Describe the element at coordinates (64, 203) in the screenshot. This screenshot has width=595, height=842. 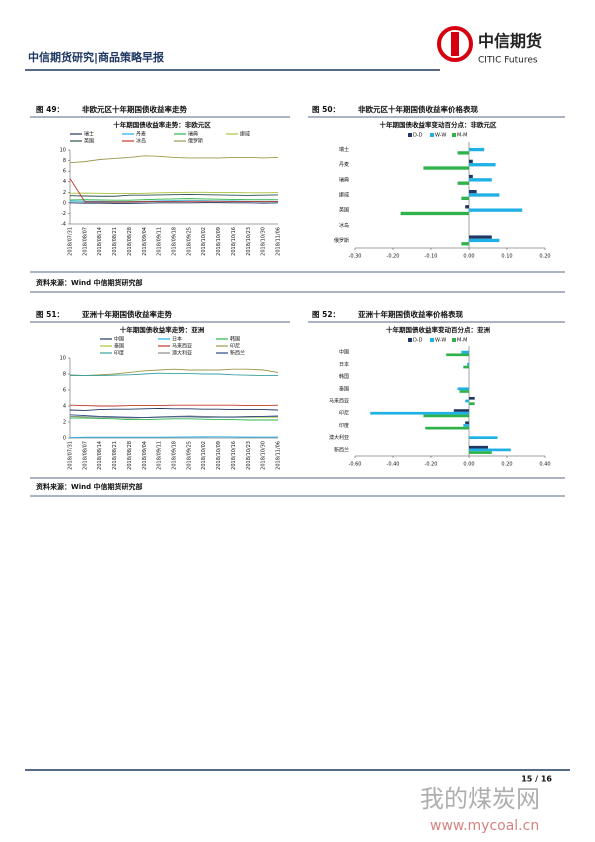
I see `y-tick-label: 0` at that location.